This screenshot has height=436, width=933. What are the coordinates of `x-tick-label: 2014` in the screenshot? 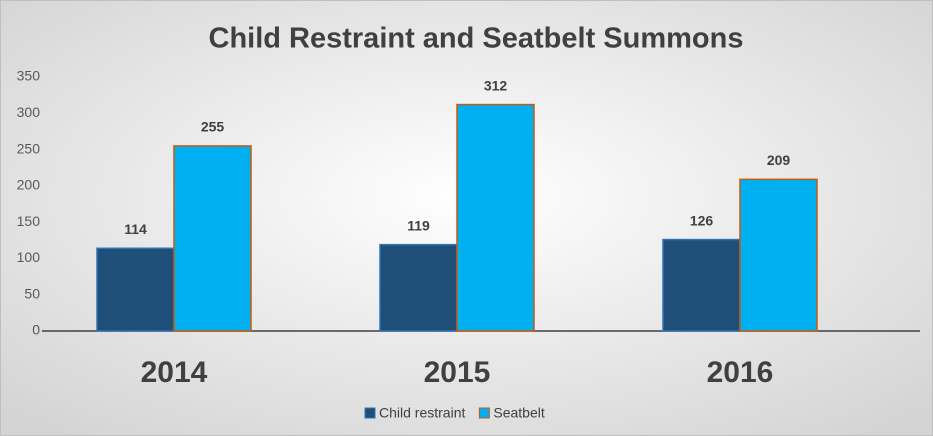 It's located at (174, 372).